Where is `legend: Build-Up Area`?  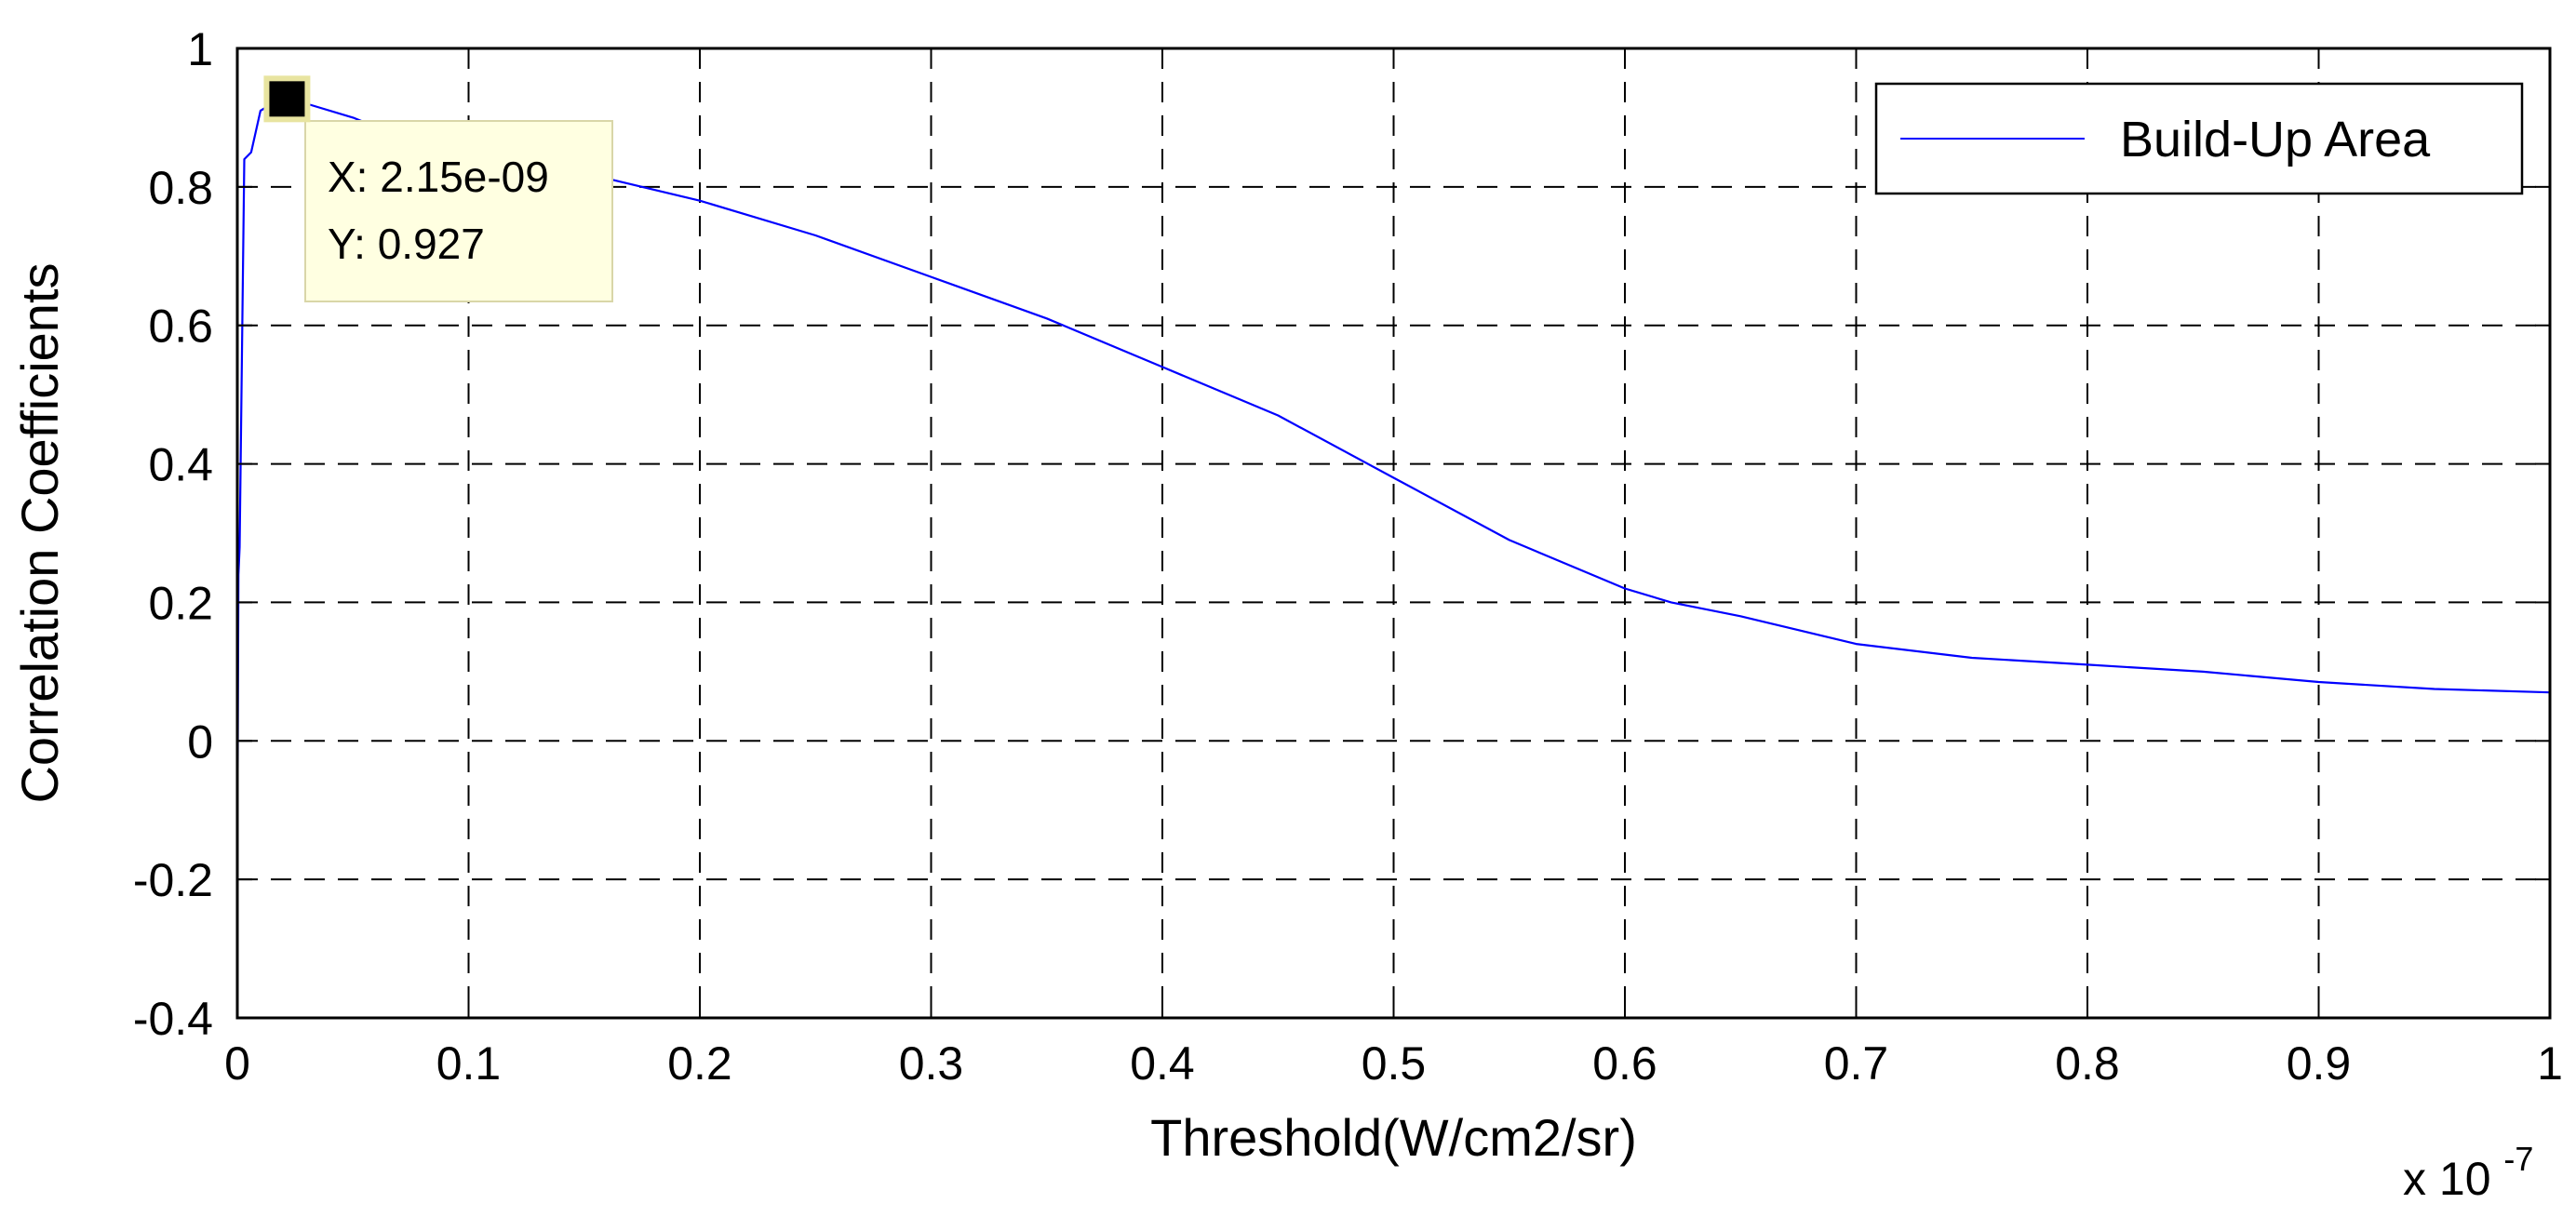
legend: Build-Up Area is located at coordinates (2199, 138).